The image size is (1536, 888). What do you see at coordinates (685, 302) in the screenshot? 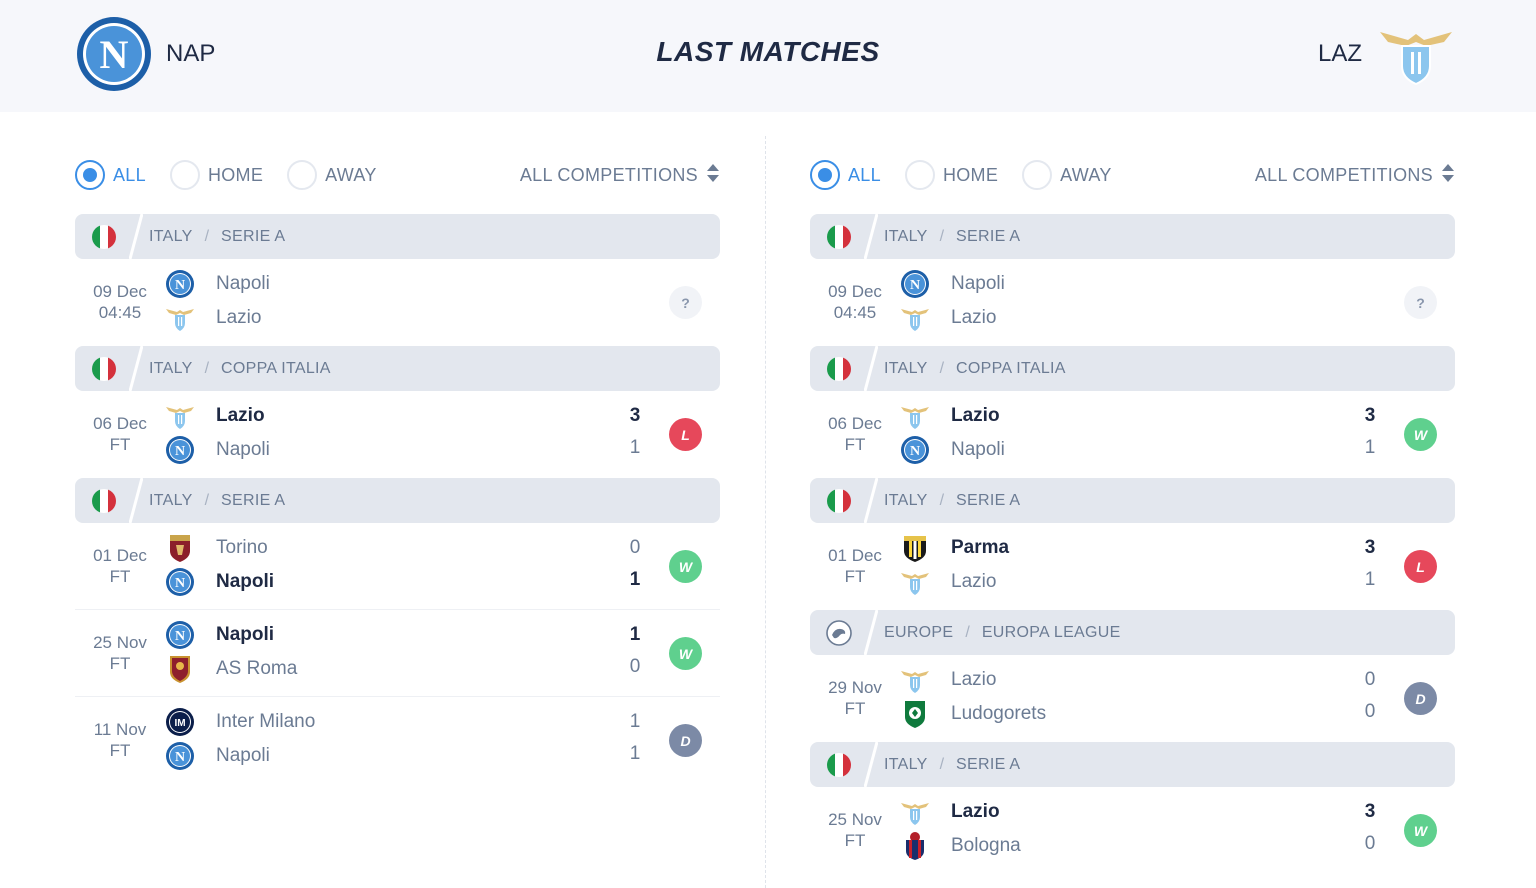
I see `result-badge: ?` at bounding box center [685, 302].